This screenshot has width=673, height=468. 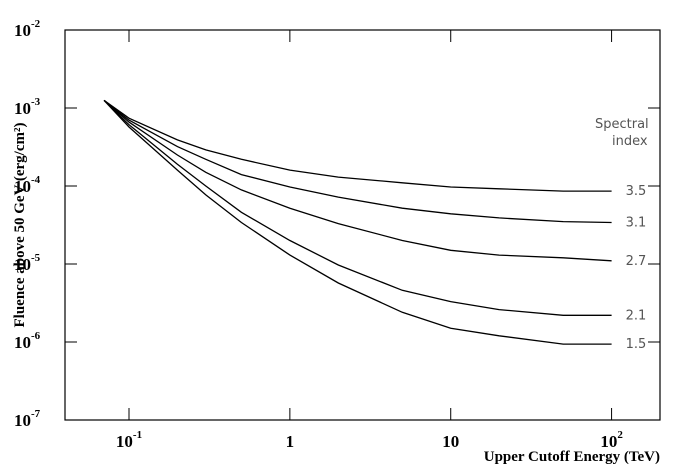 What do you see at coordinates (622, 124) in the screenshot?
I see `legend-title: Spectral` at bounding box center [622, 124].